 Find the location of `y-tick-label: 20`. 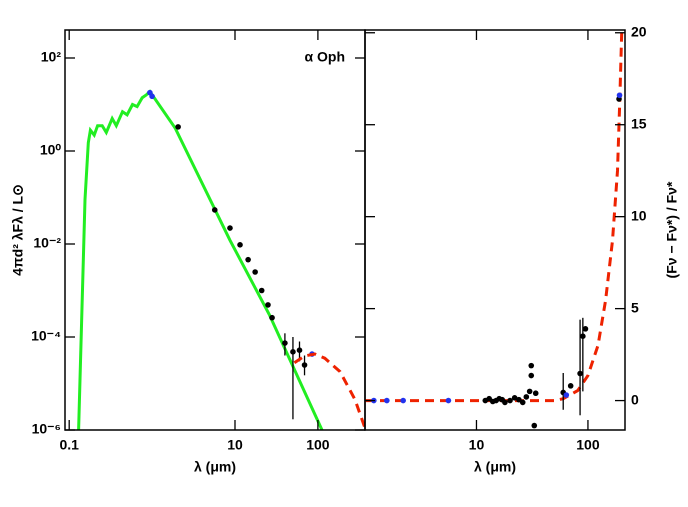

y-tick-label: 20 is located at coordinates (639, 31).